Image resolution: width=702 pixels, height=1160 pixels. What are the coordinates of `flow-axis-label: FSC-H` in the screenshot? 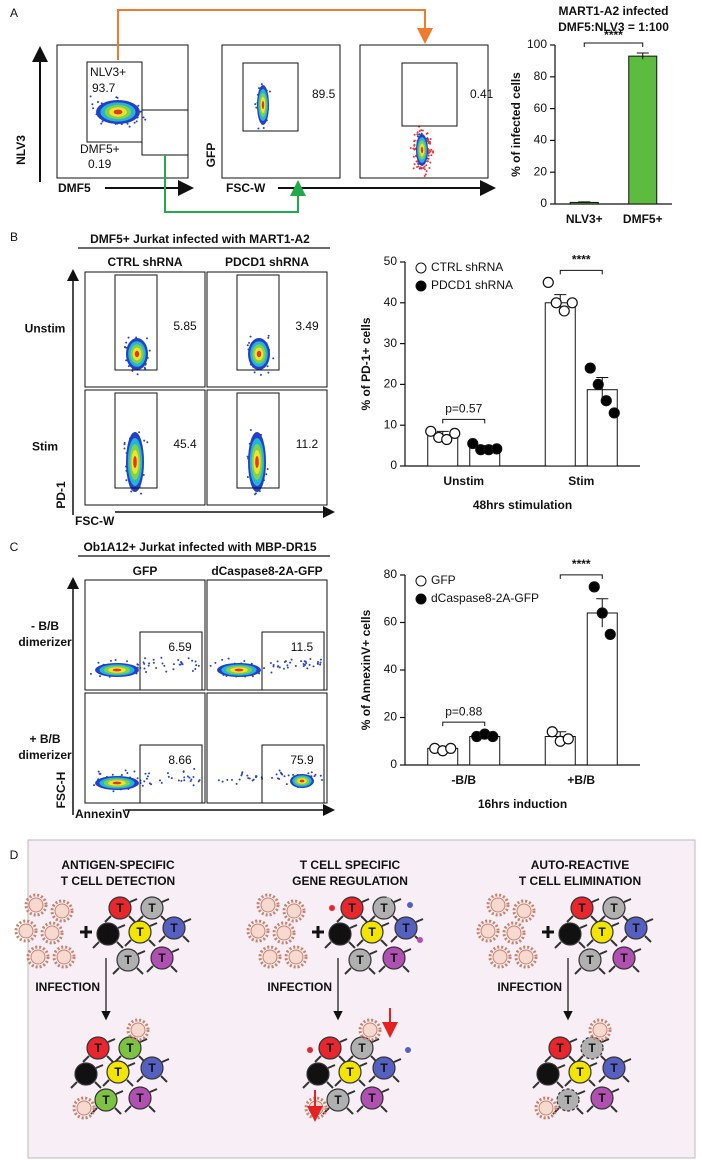 It's located at (61, 790).